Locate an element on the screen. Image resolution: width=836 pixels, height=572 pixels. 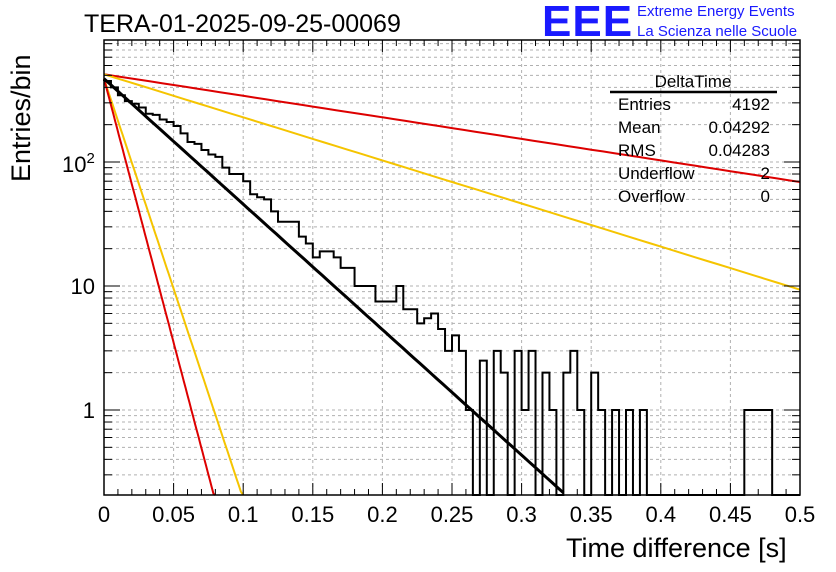
reference-line-red-fast is located at coordinates (159, 287).